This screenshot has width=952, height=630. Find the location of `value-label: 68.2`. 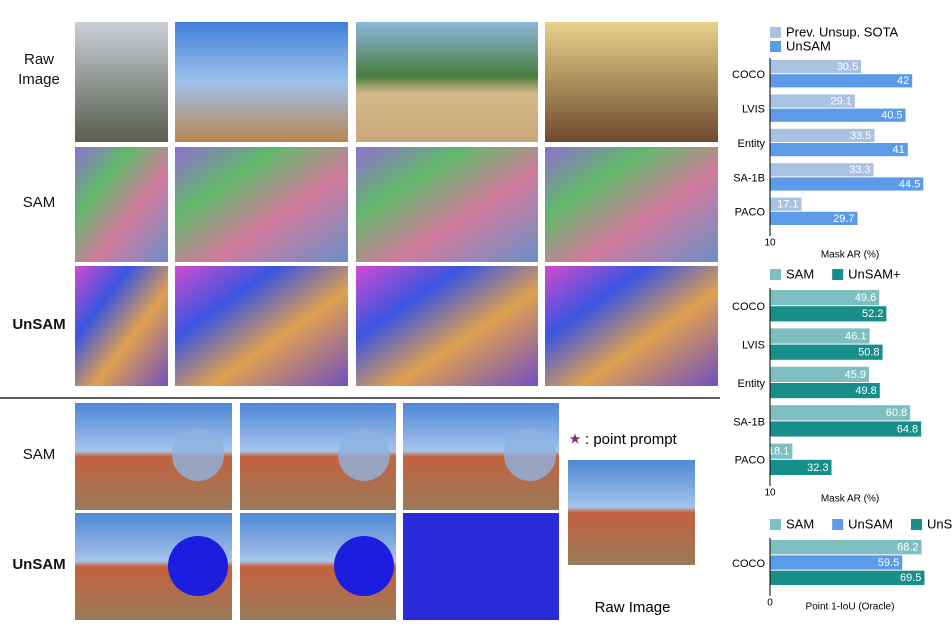

value-label: 68.2 is located at coordinates (907, 548).